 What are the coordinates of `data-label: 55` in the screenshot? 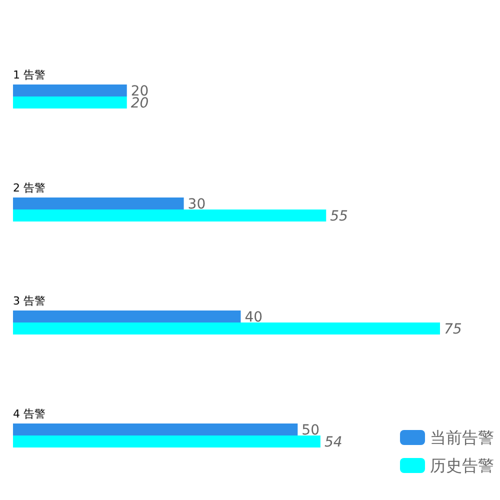 It's located at (339, 216).